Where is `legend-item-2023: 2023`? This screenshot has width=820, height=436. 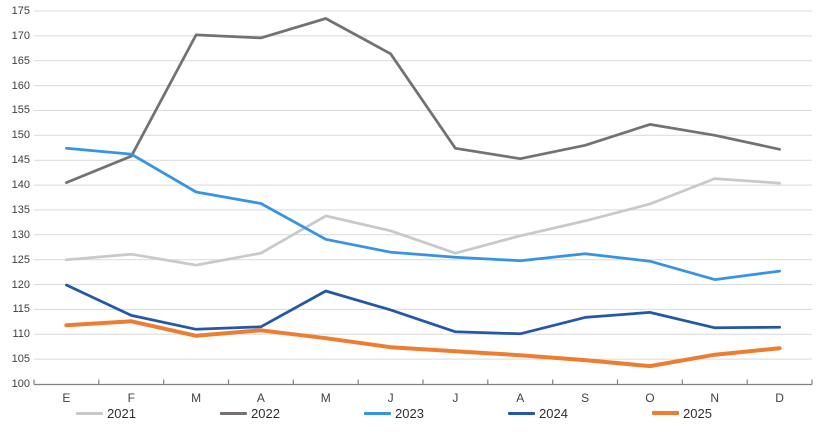 legend-item-2023: 2023 is located at coordinates (394, 413).